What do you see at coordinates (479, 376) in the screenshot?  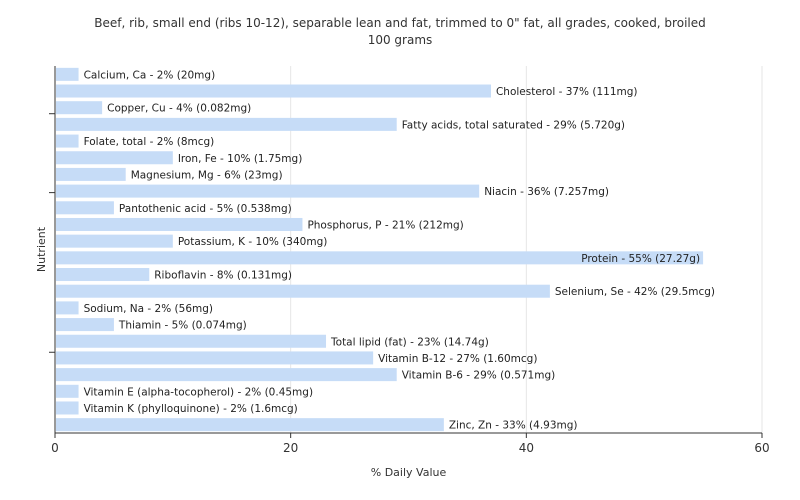 I see `bar-label: Vitamin B-6 - 29% (0.571mg)` at bounding box center [479, 376].